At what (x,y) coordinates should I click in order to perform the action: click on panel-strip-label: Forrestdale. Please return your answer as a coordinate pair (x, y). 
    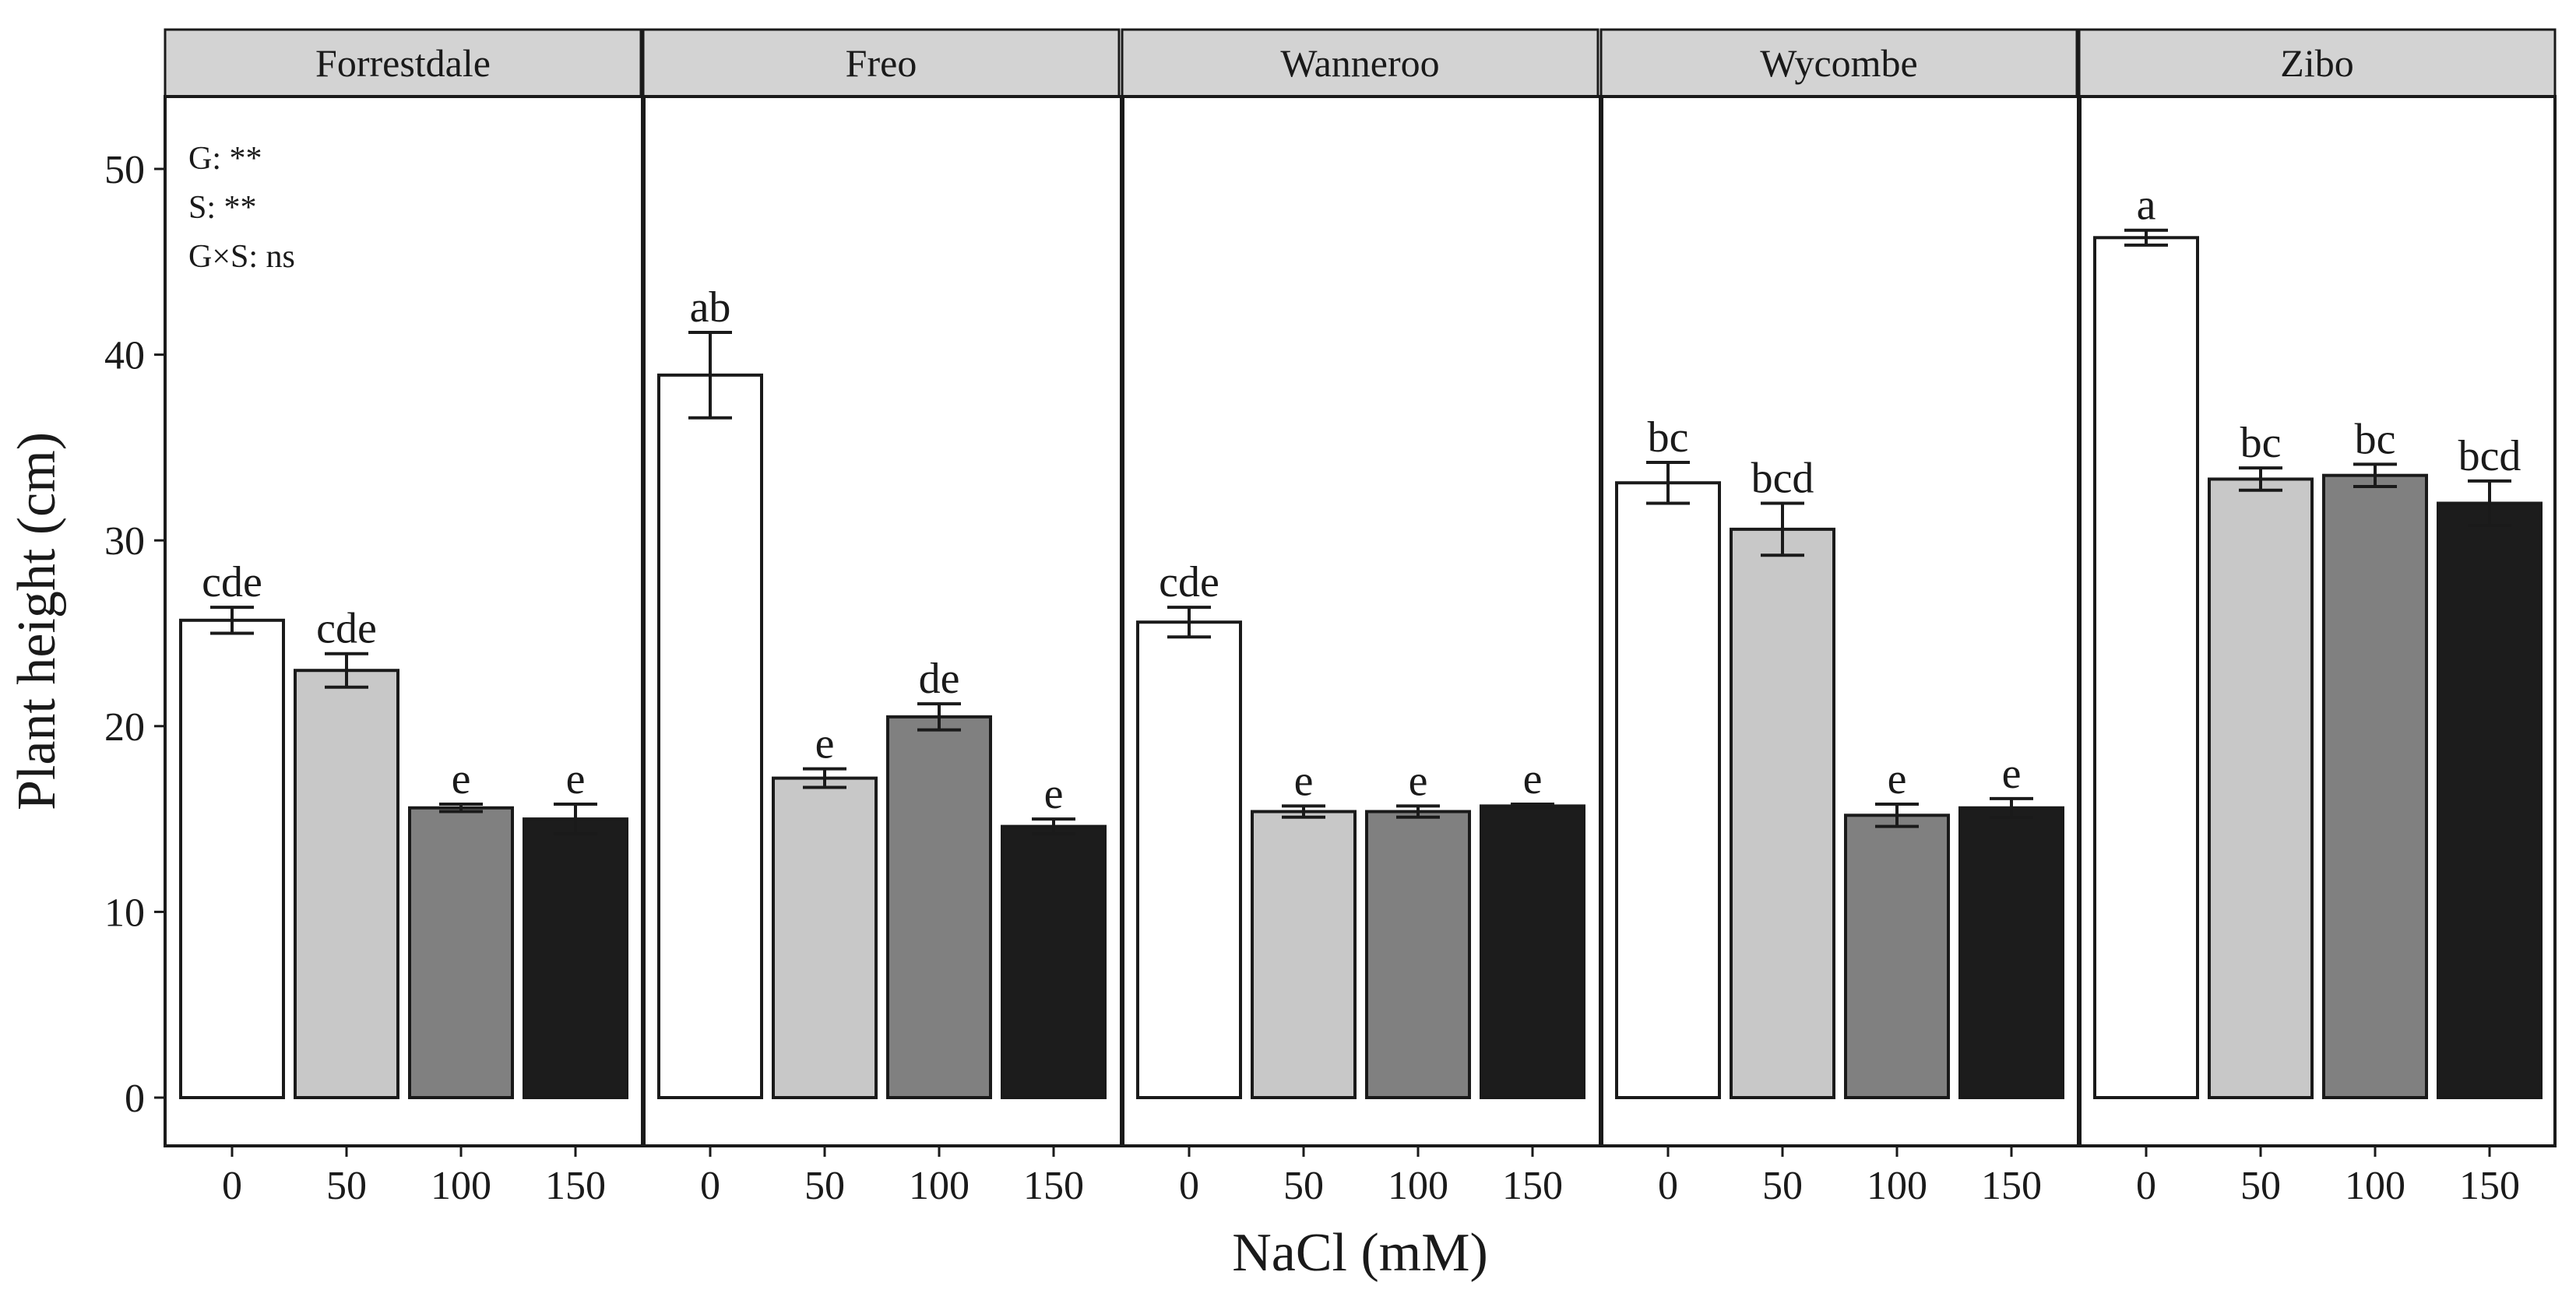
    Looking at the image, I should click on (403, 63).